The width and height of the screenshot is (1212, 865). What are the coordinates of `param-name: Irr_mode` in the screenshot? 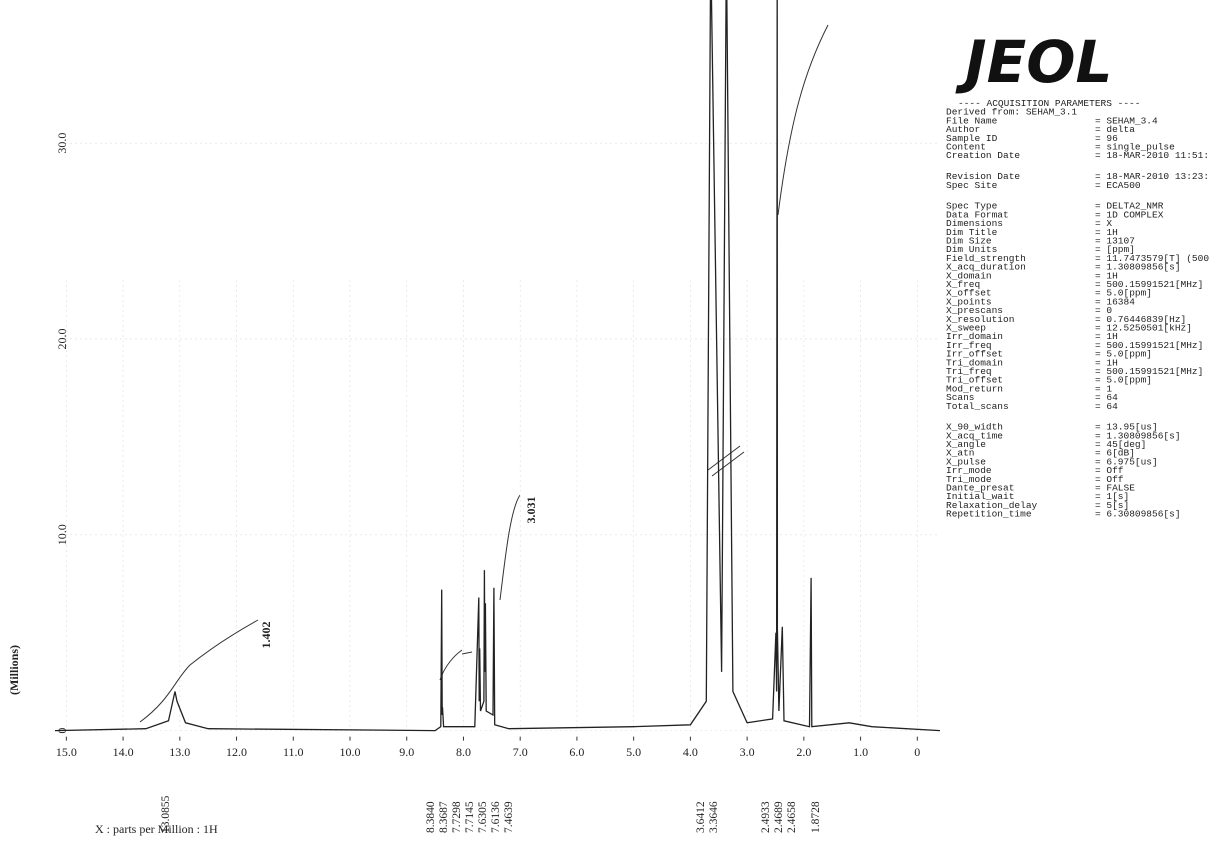 It's located at (969, 470).